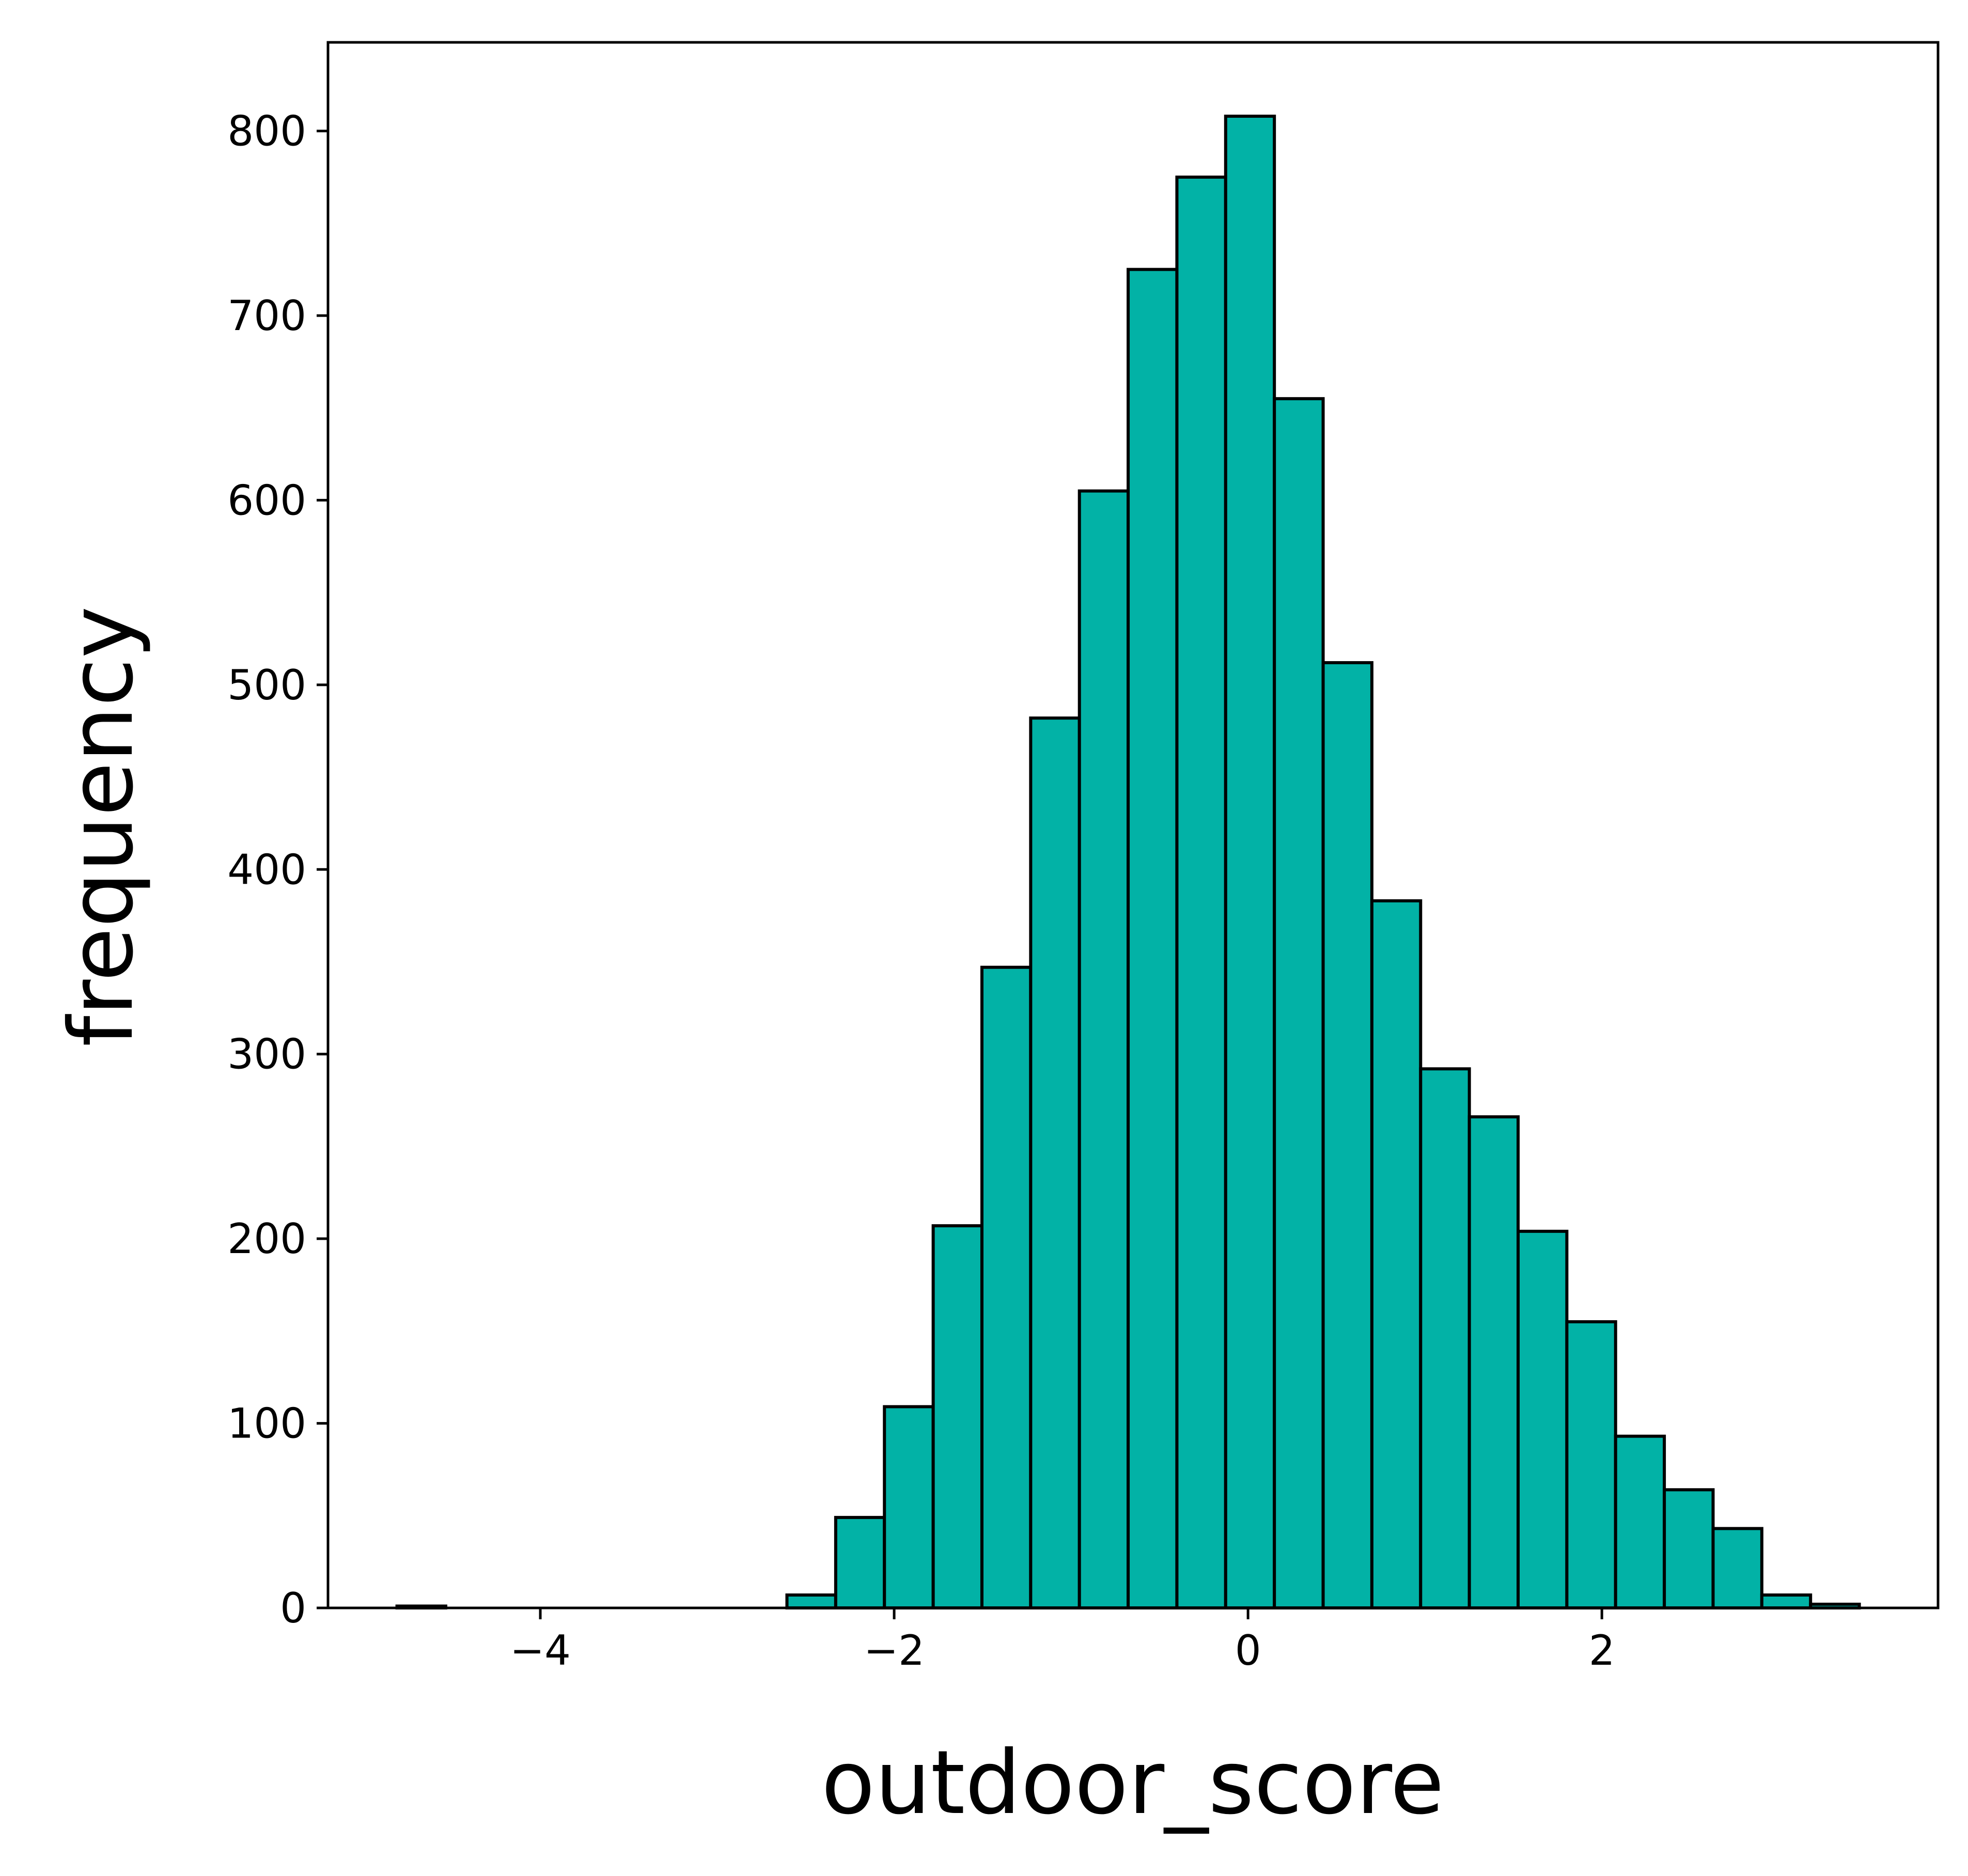 The image size is (1968, 1876). I want to click on y-tick-label: 100, so click(266, 1424).